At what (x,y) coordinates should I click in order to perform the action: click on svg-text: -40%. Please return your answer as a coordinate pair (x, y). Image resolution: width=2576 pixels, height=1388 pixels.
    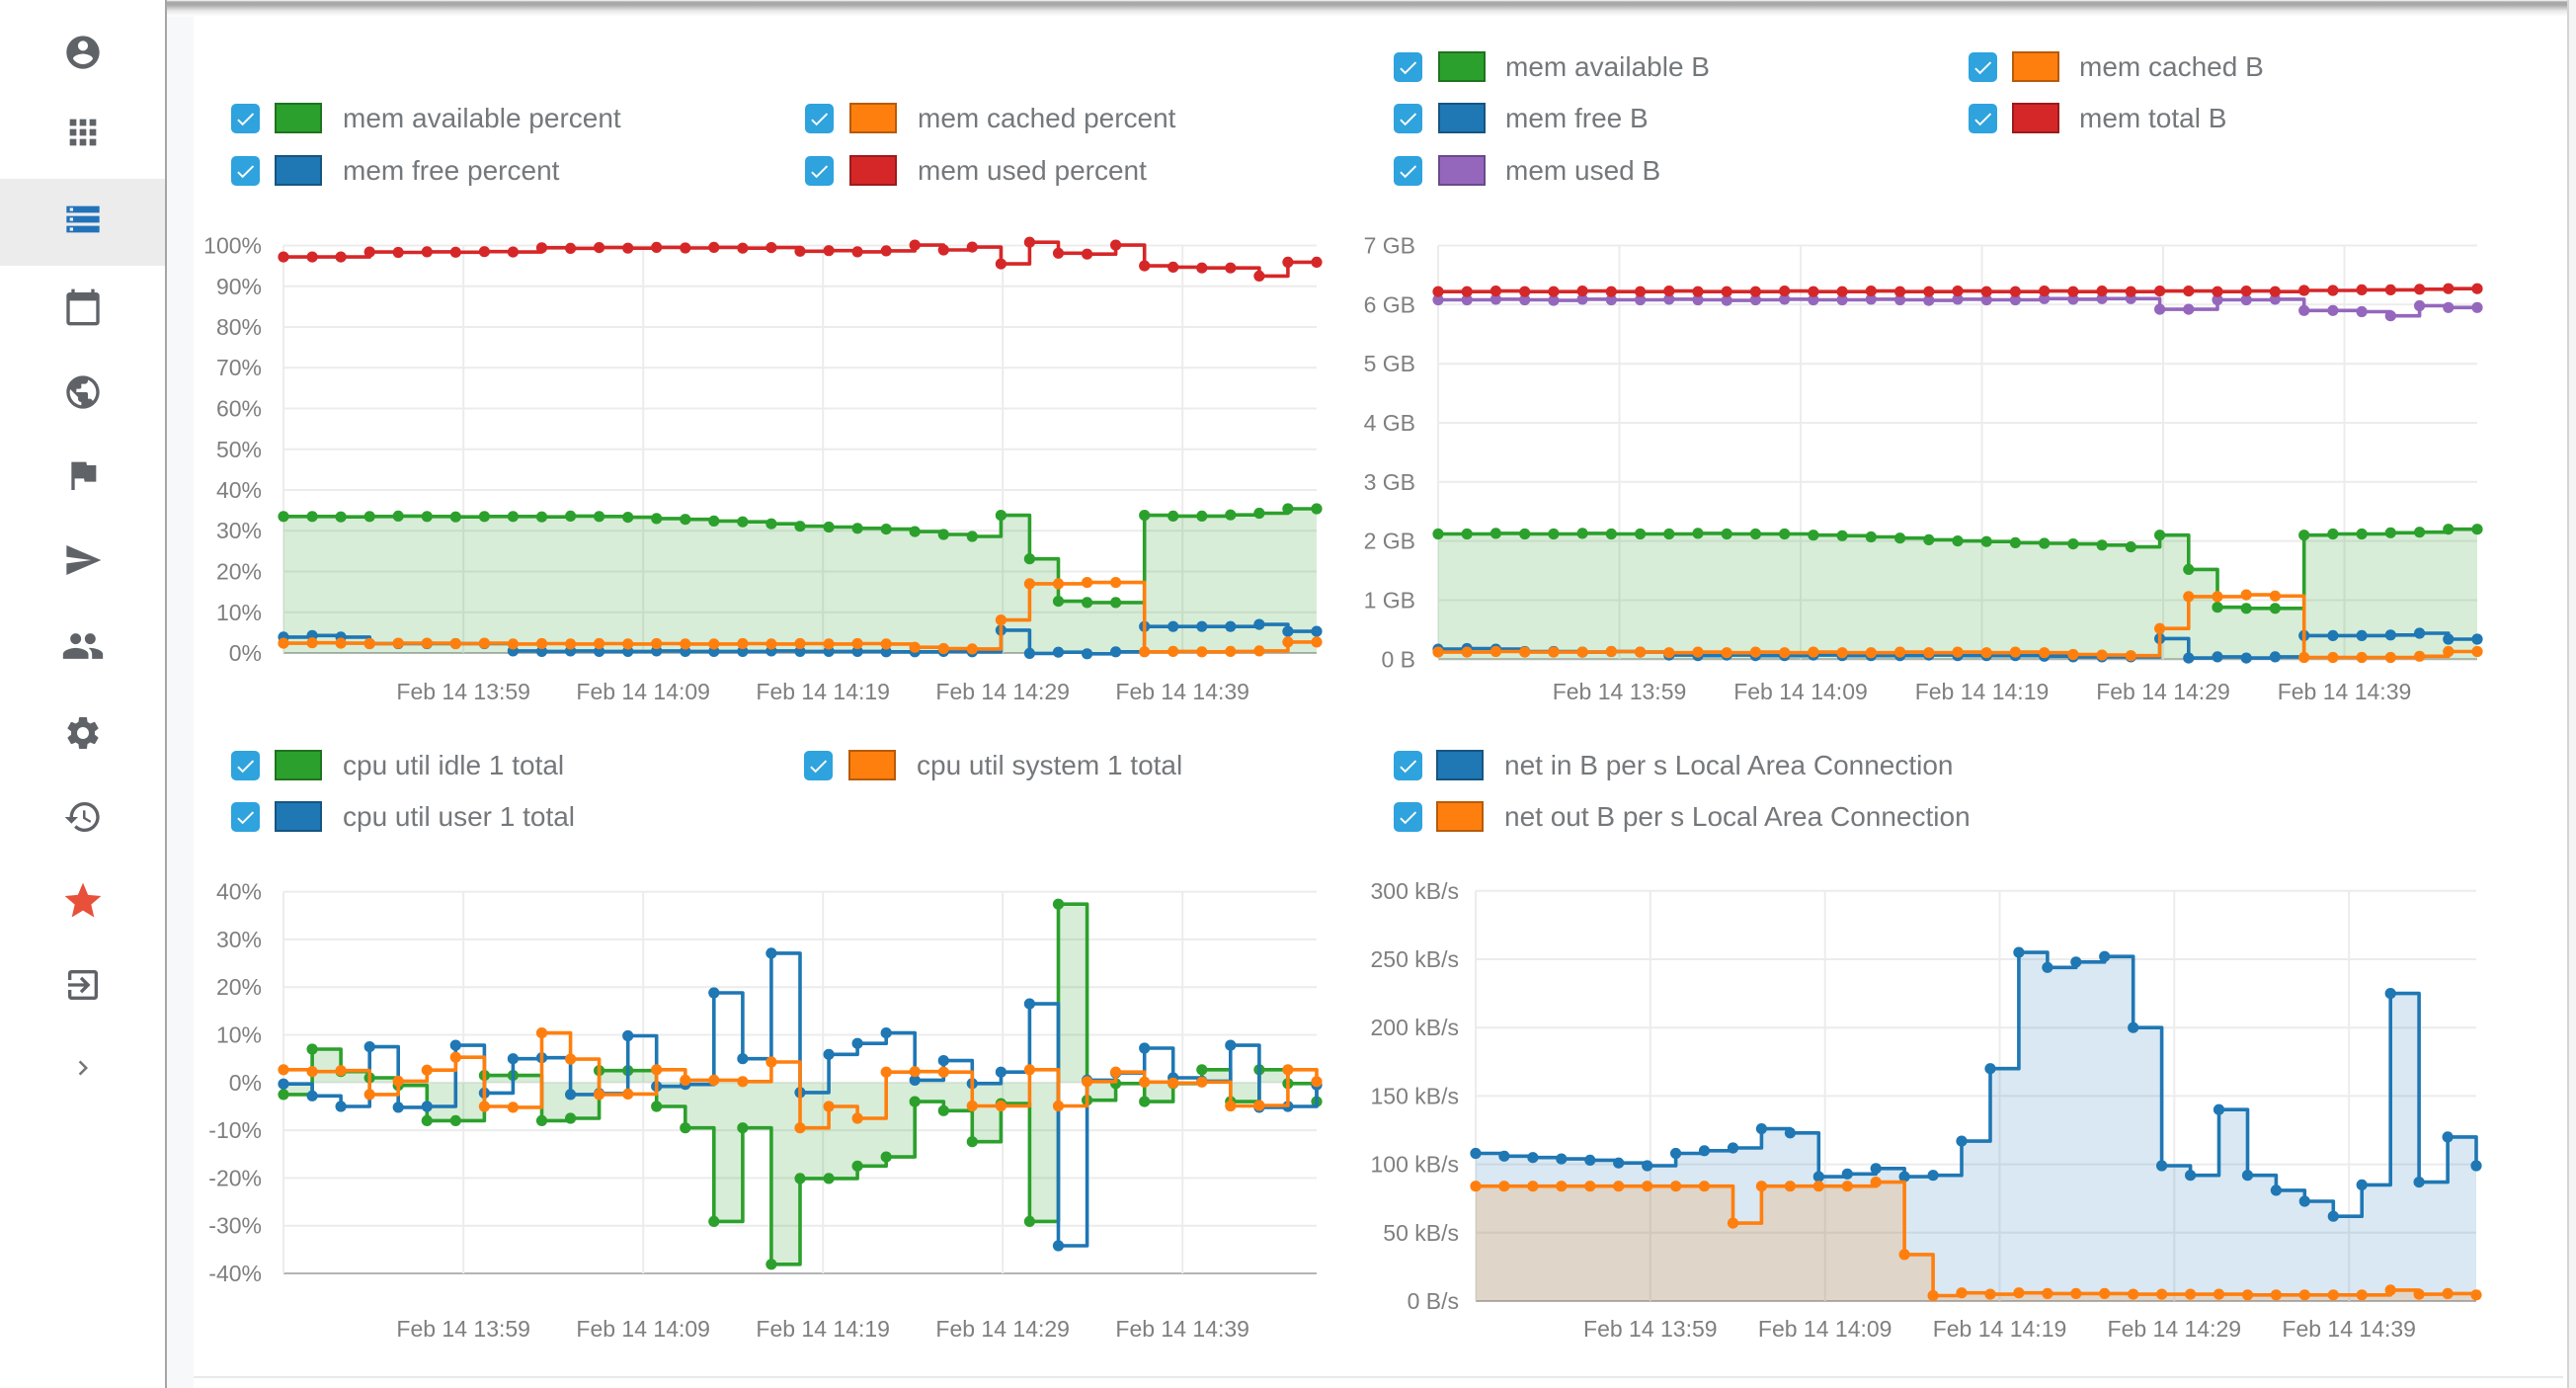
    Looking at the image, I should click on (235, 1273).